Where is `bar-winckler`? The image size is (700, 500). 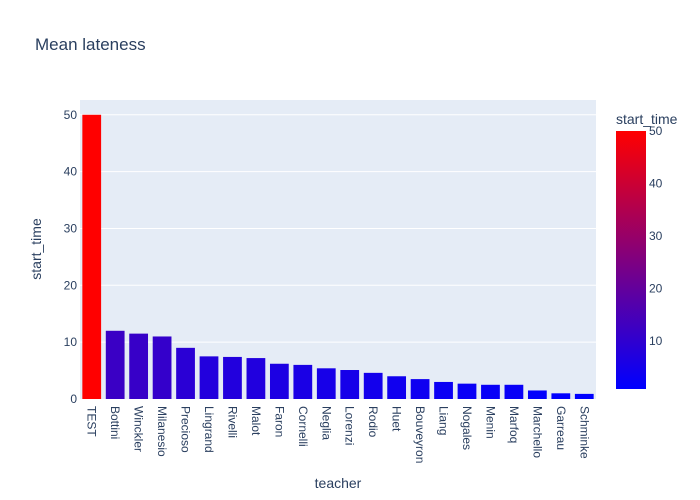 bar-winckler is located at coordinates (139, 366).